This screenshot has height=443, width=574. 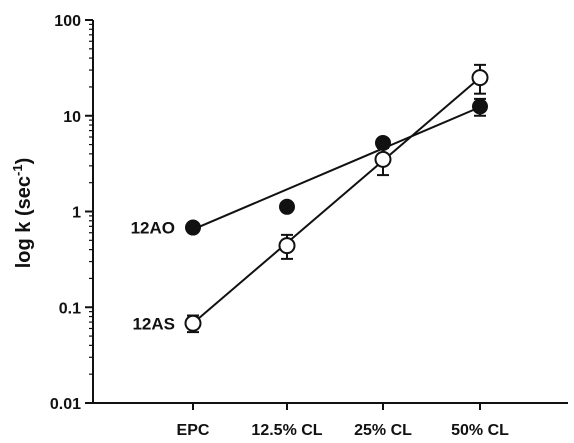 I want to click on y-tick-label: 1, so click(x=76, y=213).